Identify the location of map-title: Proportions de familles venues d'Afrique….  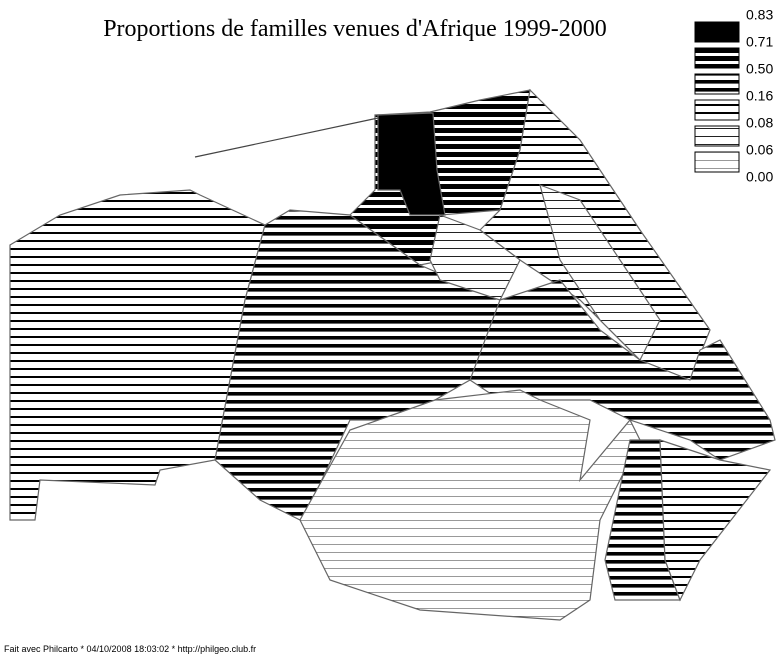
(355, 29).